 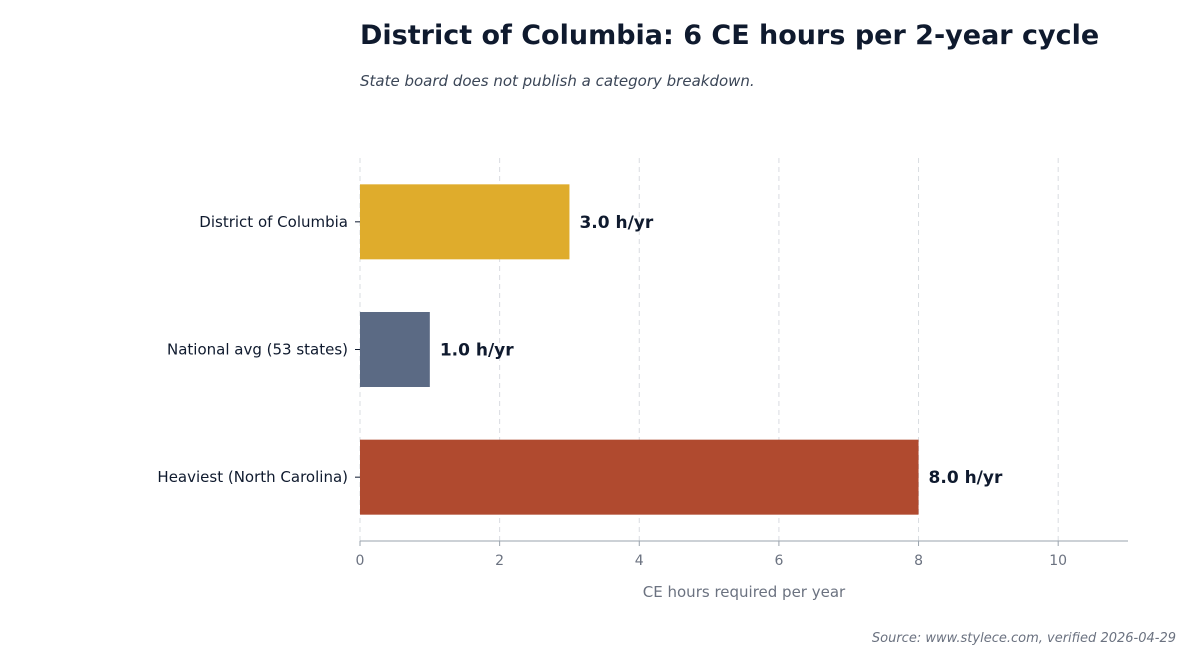 What do you see at coordinates (273, 222) in the screenshot?
I see `category-label-0: District of Columbia` at bounding box center [273, 222].